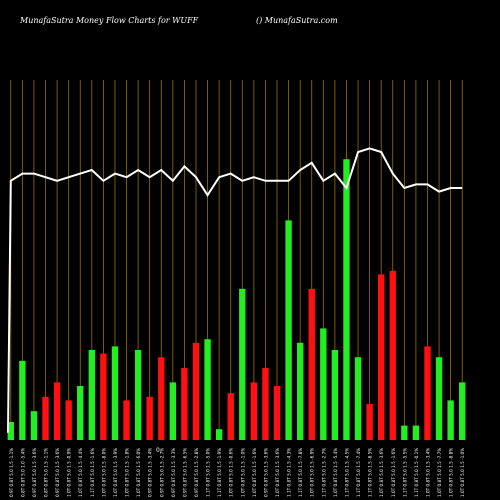  I want to click on x-tick-label: 1.1T 0.8T 5.0 1.5 -1.9%, so click(219, 472).